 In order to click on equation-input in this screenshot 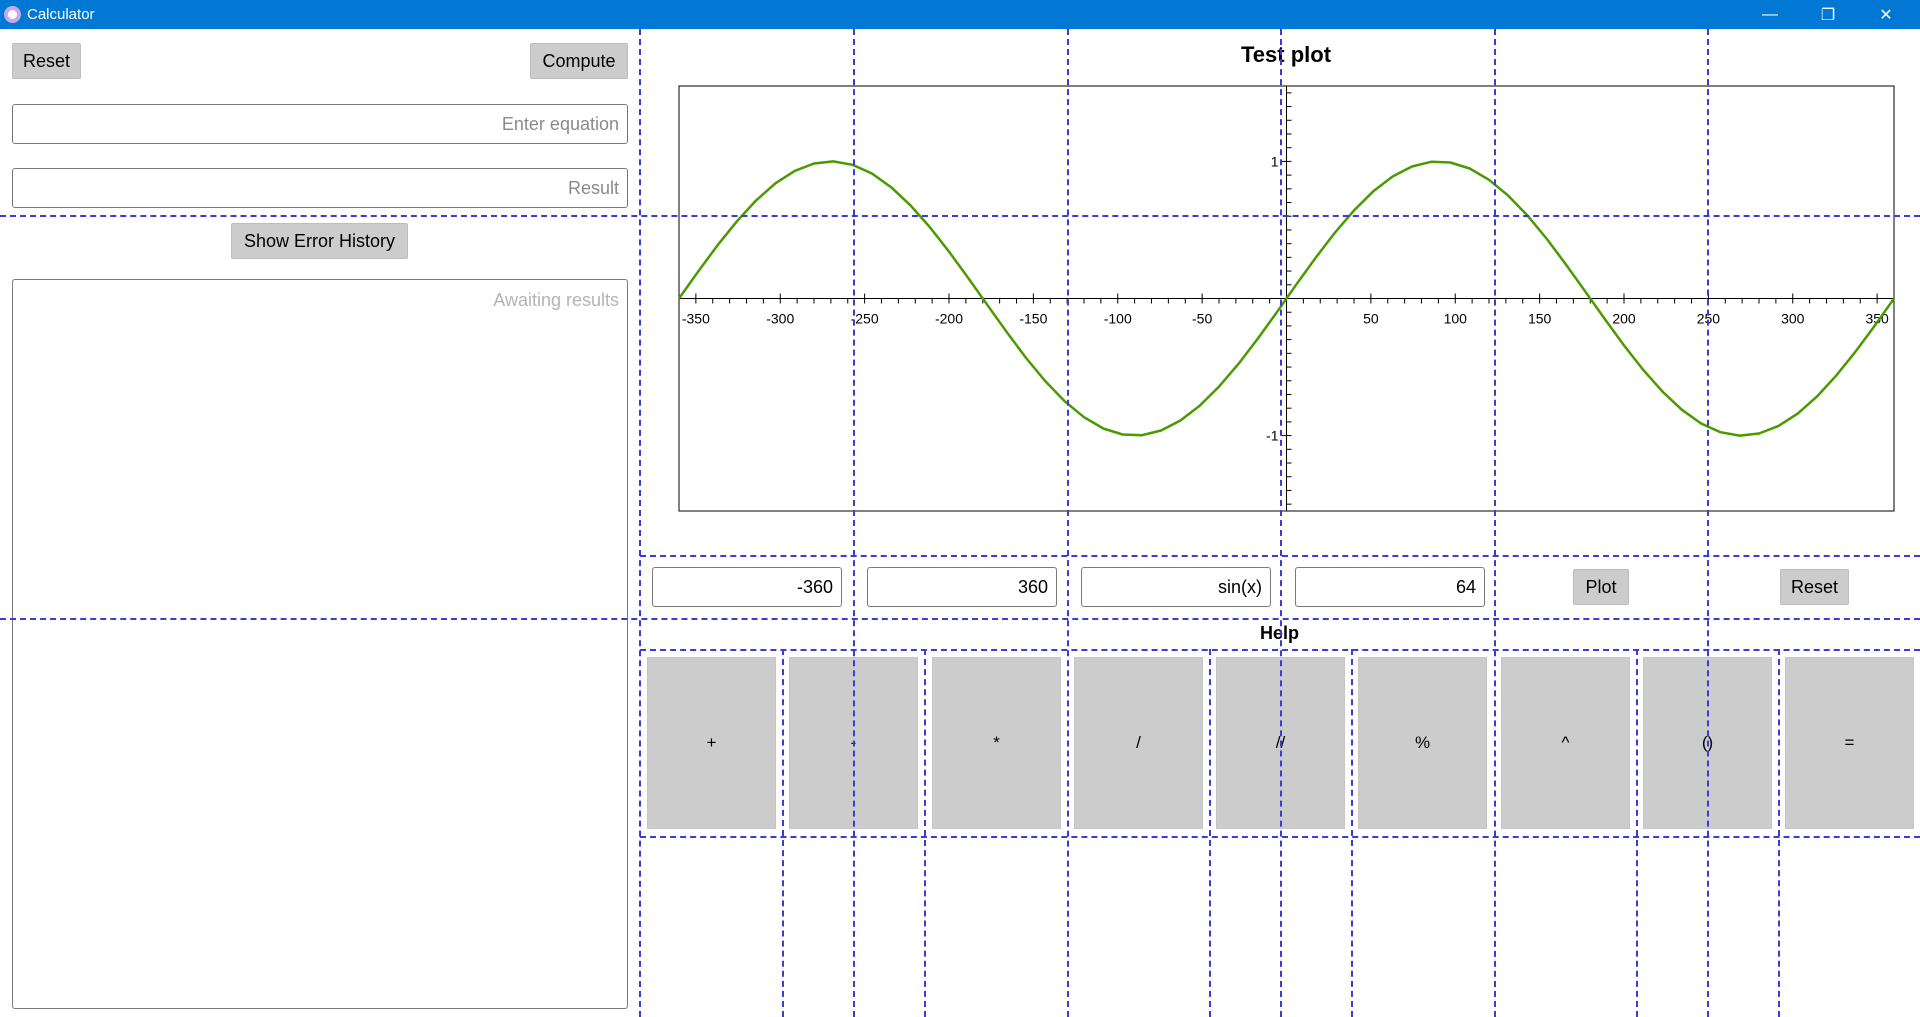, I will do `click(320, 124)`.